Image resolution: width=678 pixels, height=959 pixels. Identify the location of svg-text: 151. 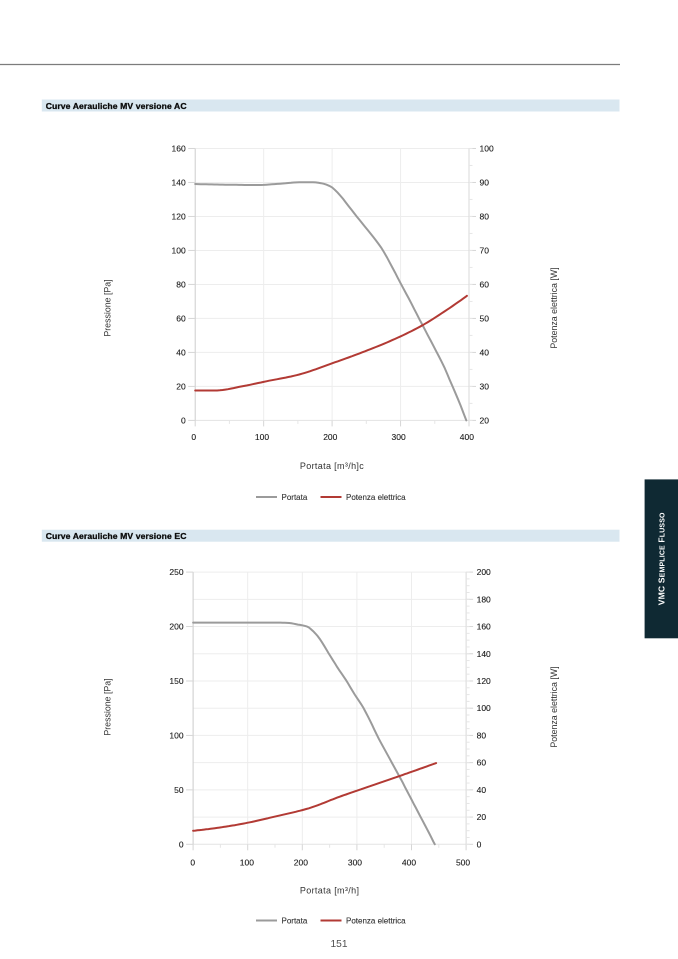
(339, 944).